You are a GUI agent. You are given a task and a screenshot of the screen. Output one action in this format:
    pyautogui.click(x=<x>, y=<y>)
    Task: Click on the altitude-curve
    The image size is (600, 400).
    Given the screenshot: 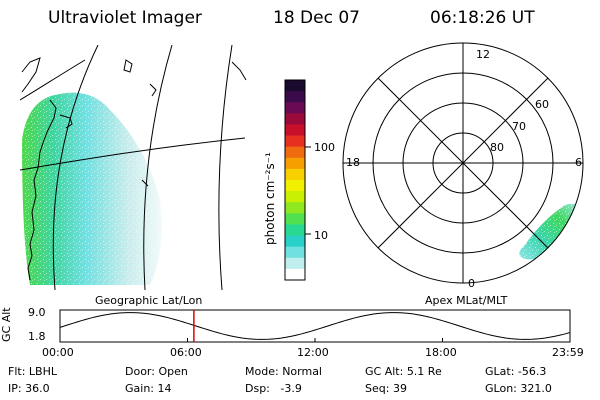 What is the action you would take?
    pyautogui.click(x=315, y=326)
    